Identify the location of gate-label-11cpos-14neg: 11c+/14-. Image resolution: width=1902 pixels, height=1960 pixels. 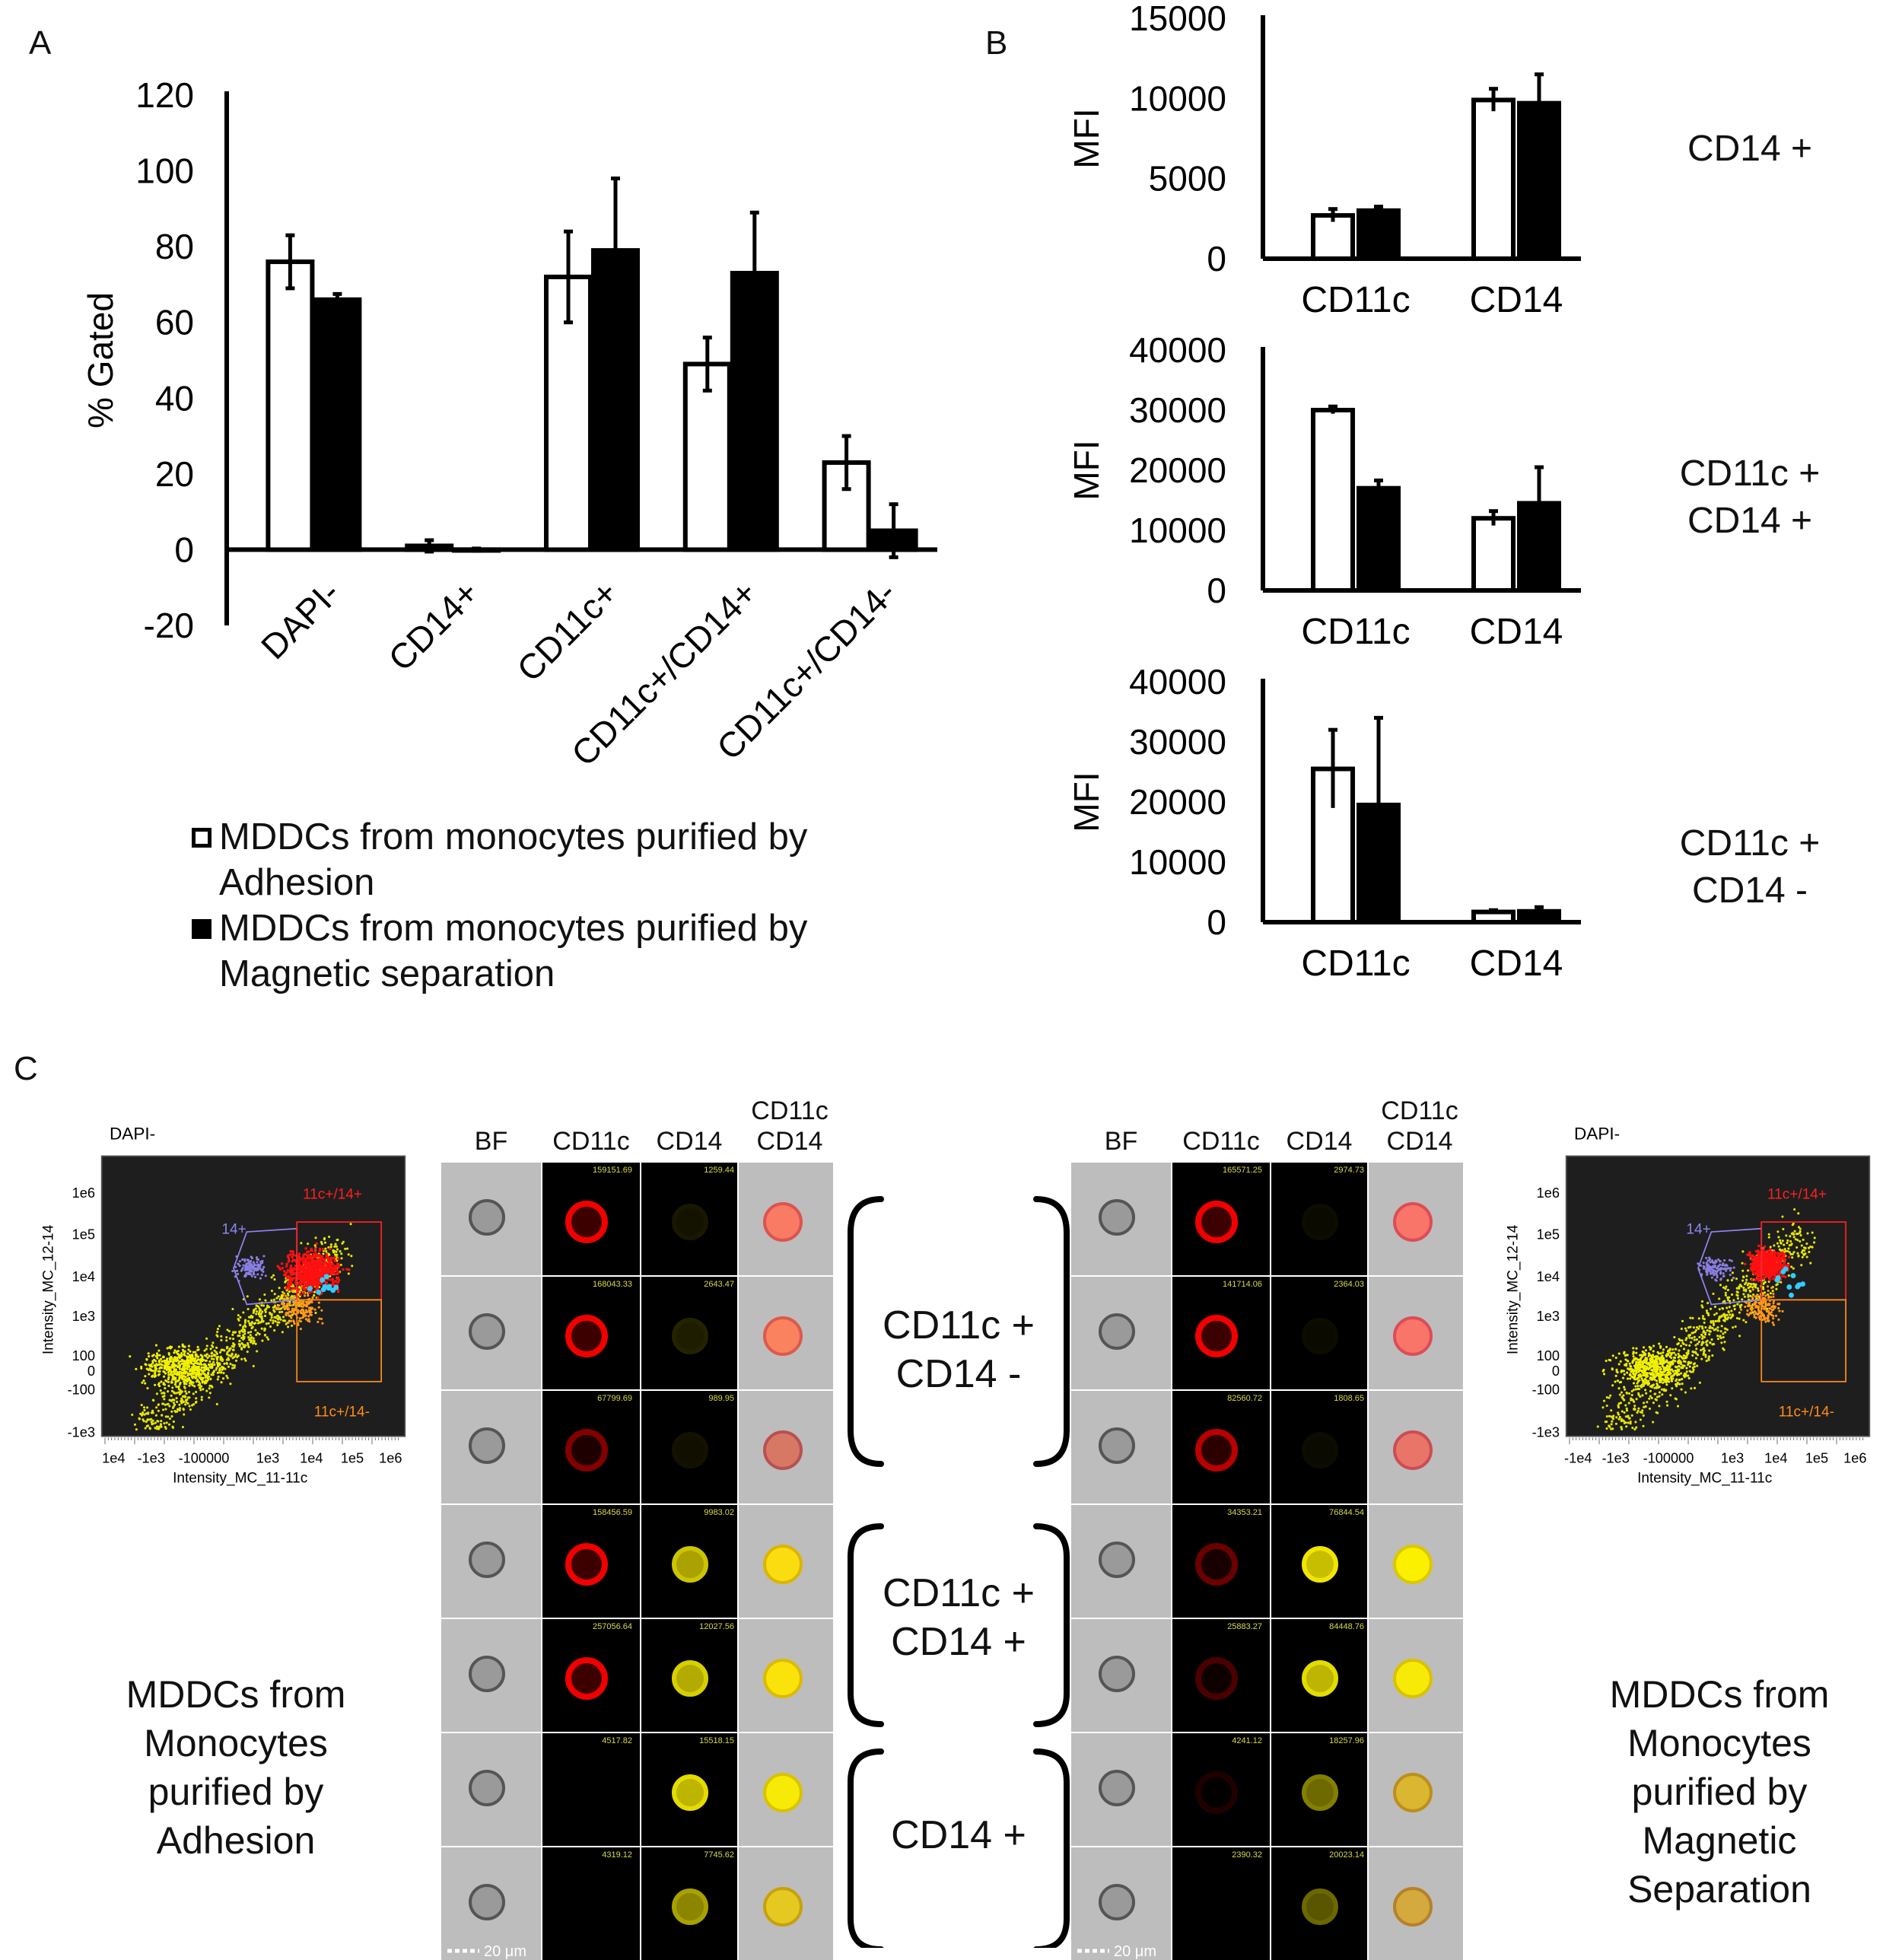
(1807, 1413).